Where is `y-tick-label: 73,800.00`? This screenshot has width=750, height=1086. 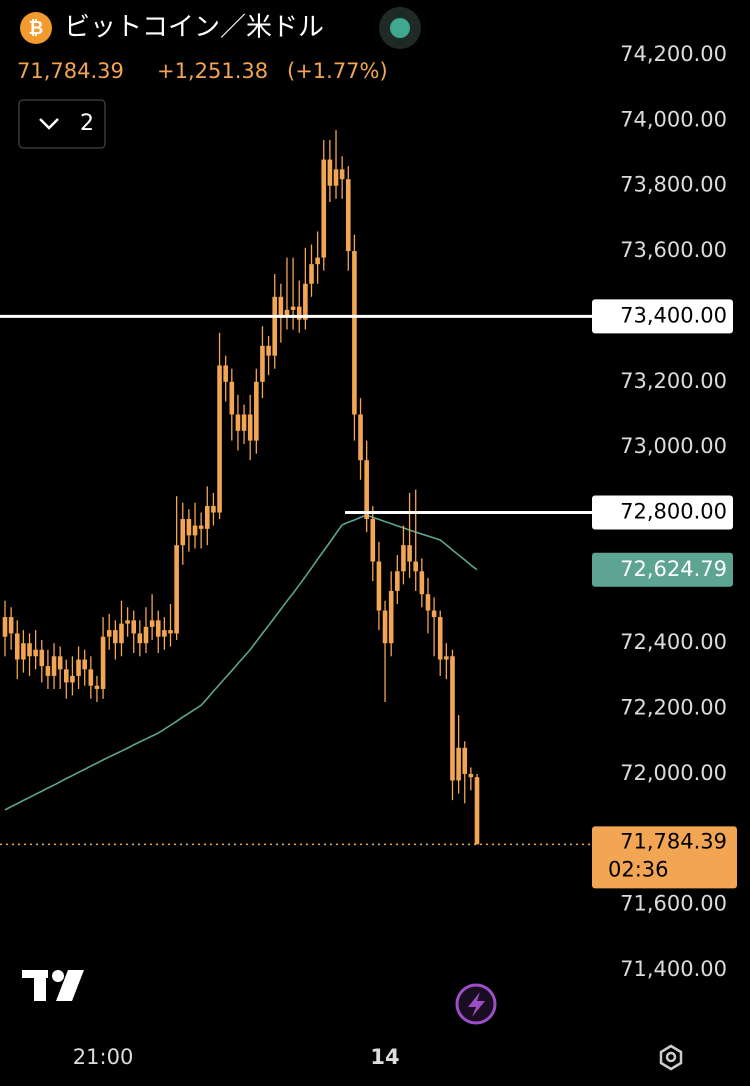 y-tick-label: 73,800.00 is located at coordinates (673, 185).